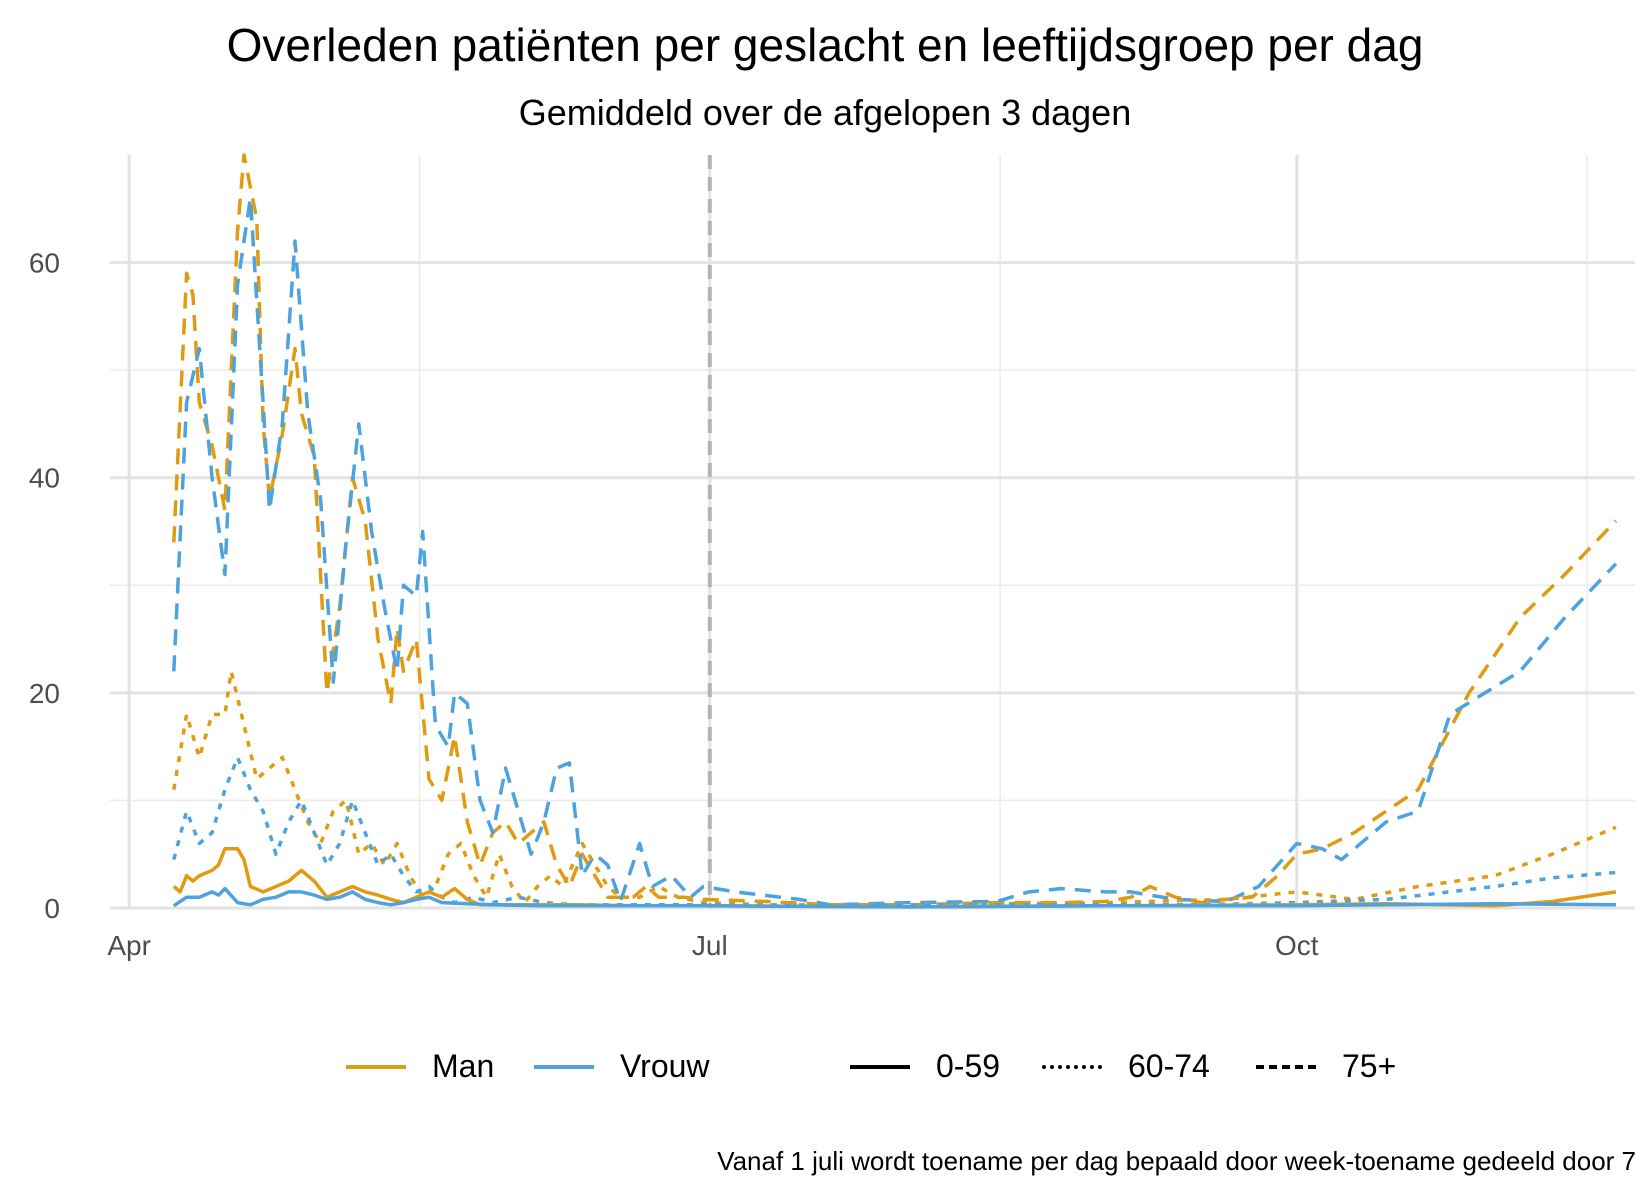 The height and width of the screenshot is (1200, 1650). I want to click on x-tick-label: Oct, so click(1297, 945).